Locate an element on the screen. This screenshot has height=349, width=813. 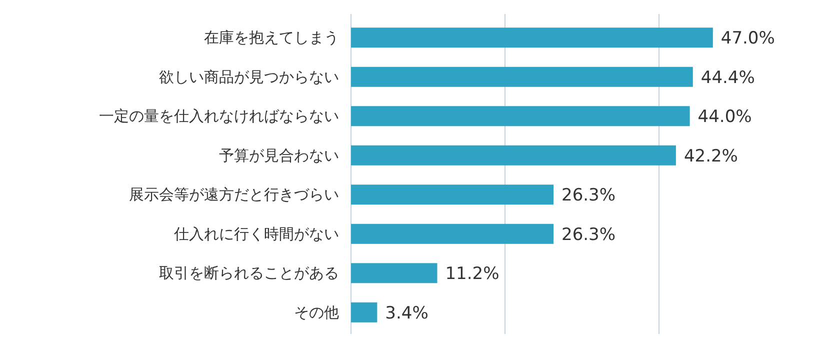
category-label: 取引を断られることがある is located at coordinates (249, 273).